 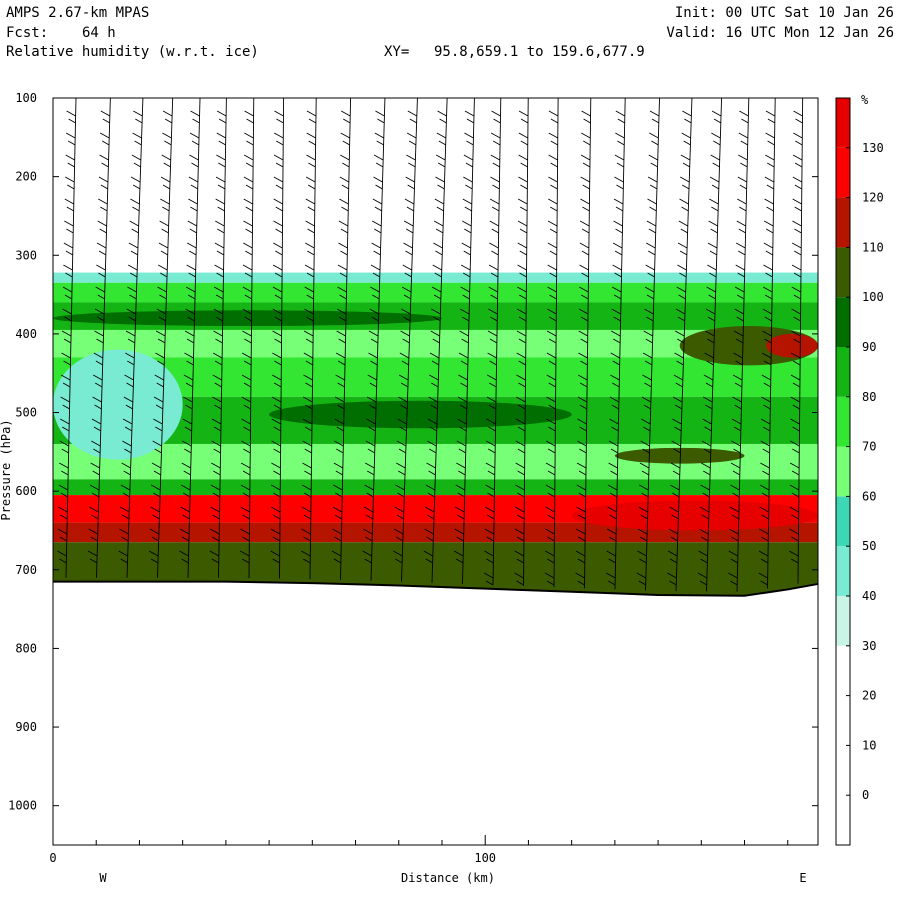 What do you see at coordinates (865, 795) in the screenshot?
I see `colorbar-label: 0` at bounding box center [865, 795].